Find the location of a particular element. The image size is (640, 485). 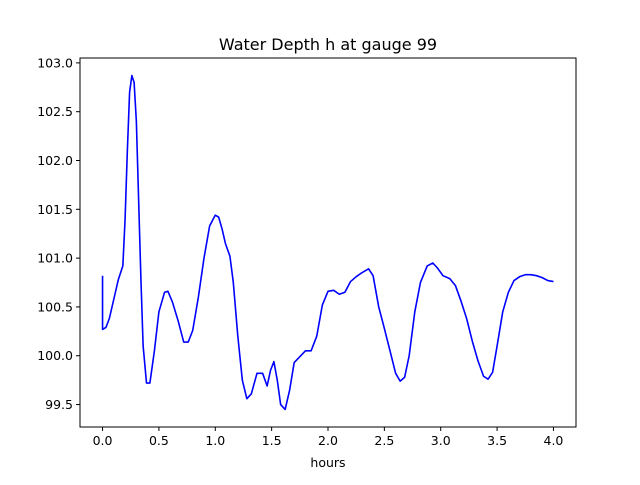

y-tick-label: 102.5 is located at coordinates (55, 111).